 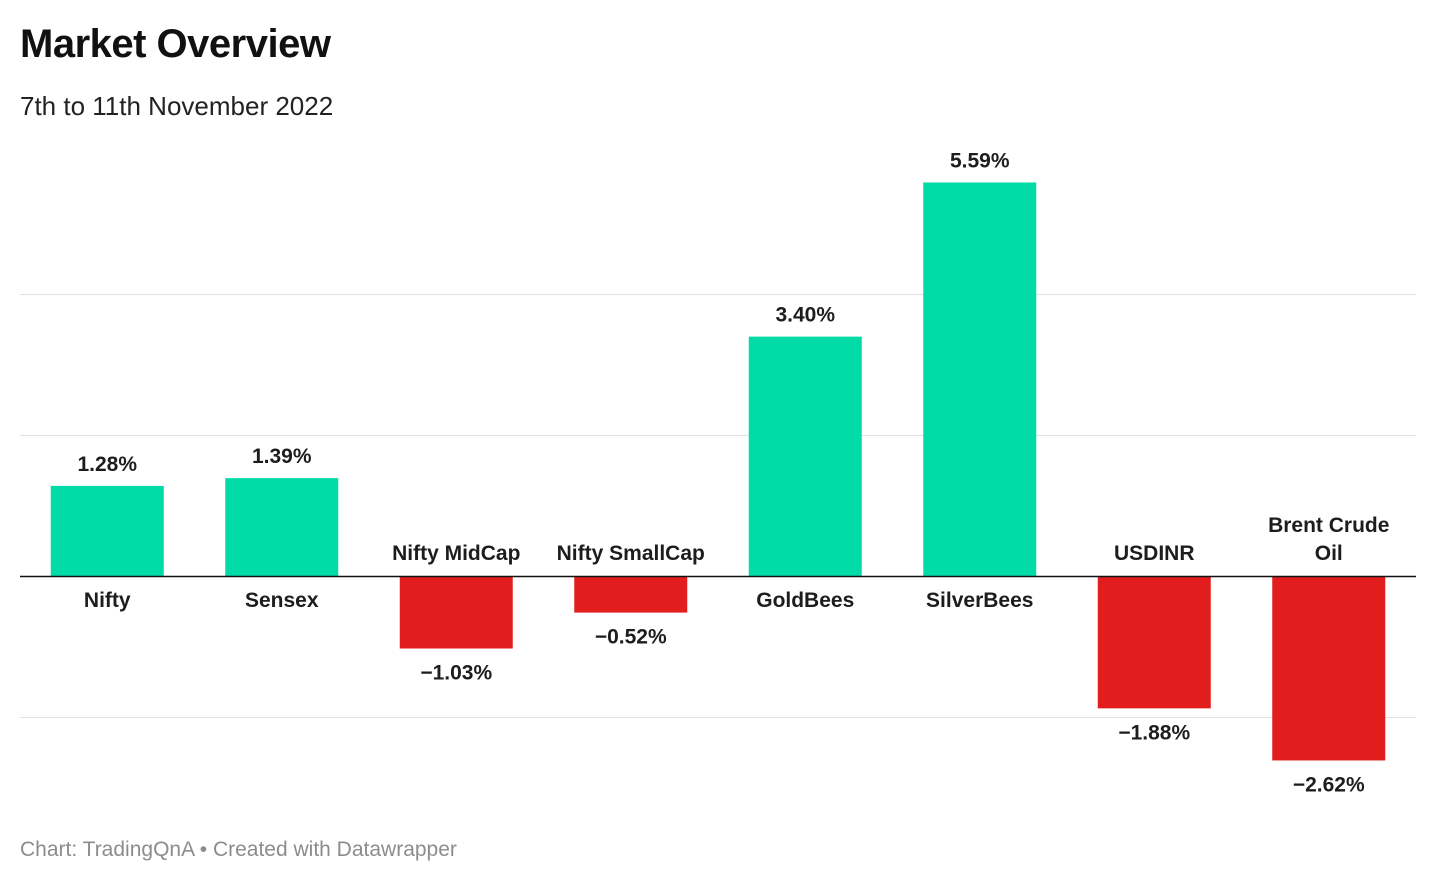 What do you see at coordinates (1328, 539) in the screenshot?
I see `category-label: Brent Crude Oil` at bounding box center [1328, 539].